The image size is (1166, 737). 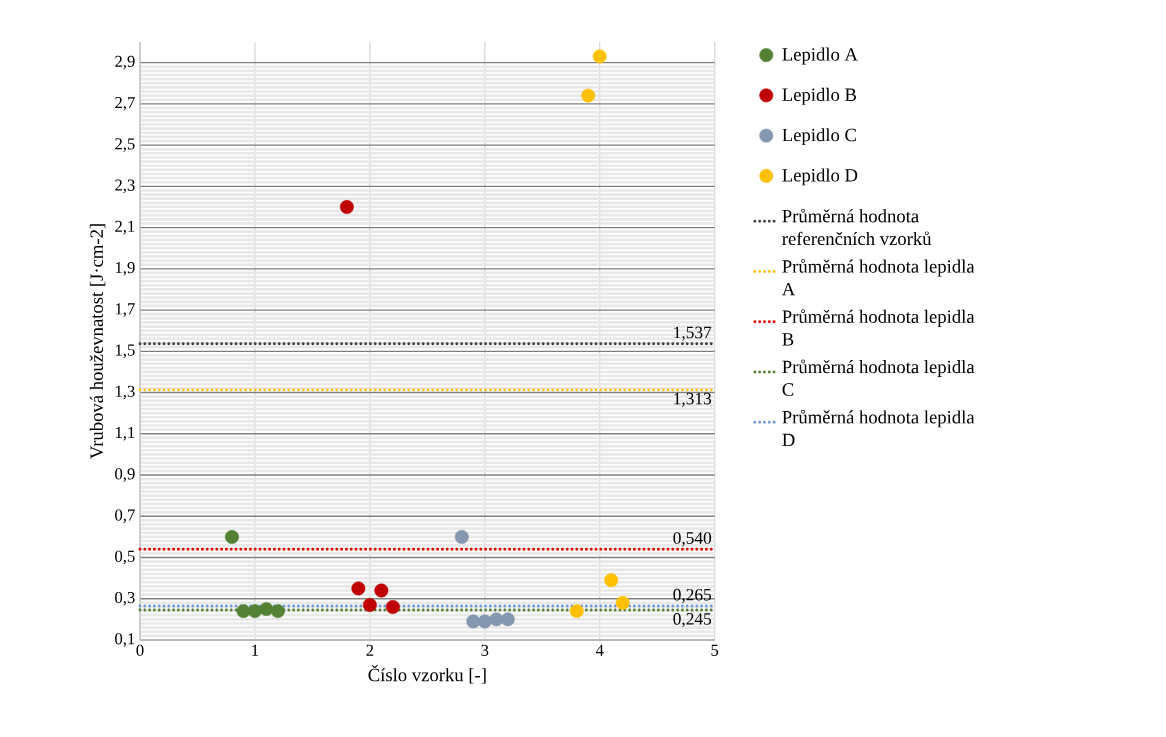 I want to click on y-tick-label: 2,7, so click(x=125, y=104).